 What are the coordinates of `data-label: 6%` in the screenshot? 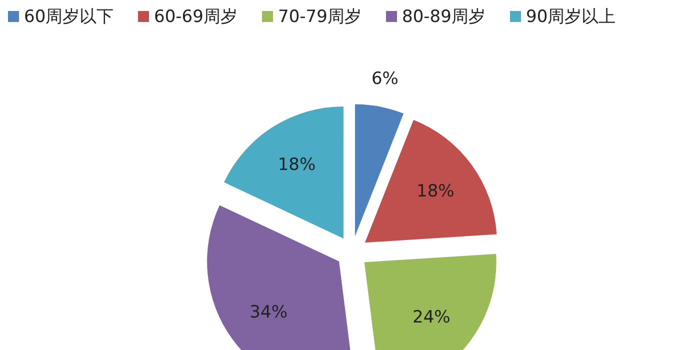 It's located at (384, 79).